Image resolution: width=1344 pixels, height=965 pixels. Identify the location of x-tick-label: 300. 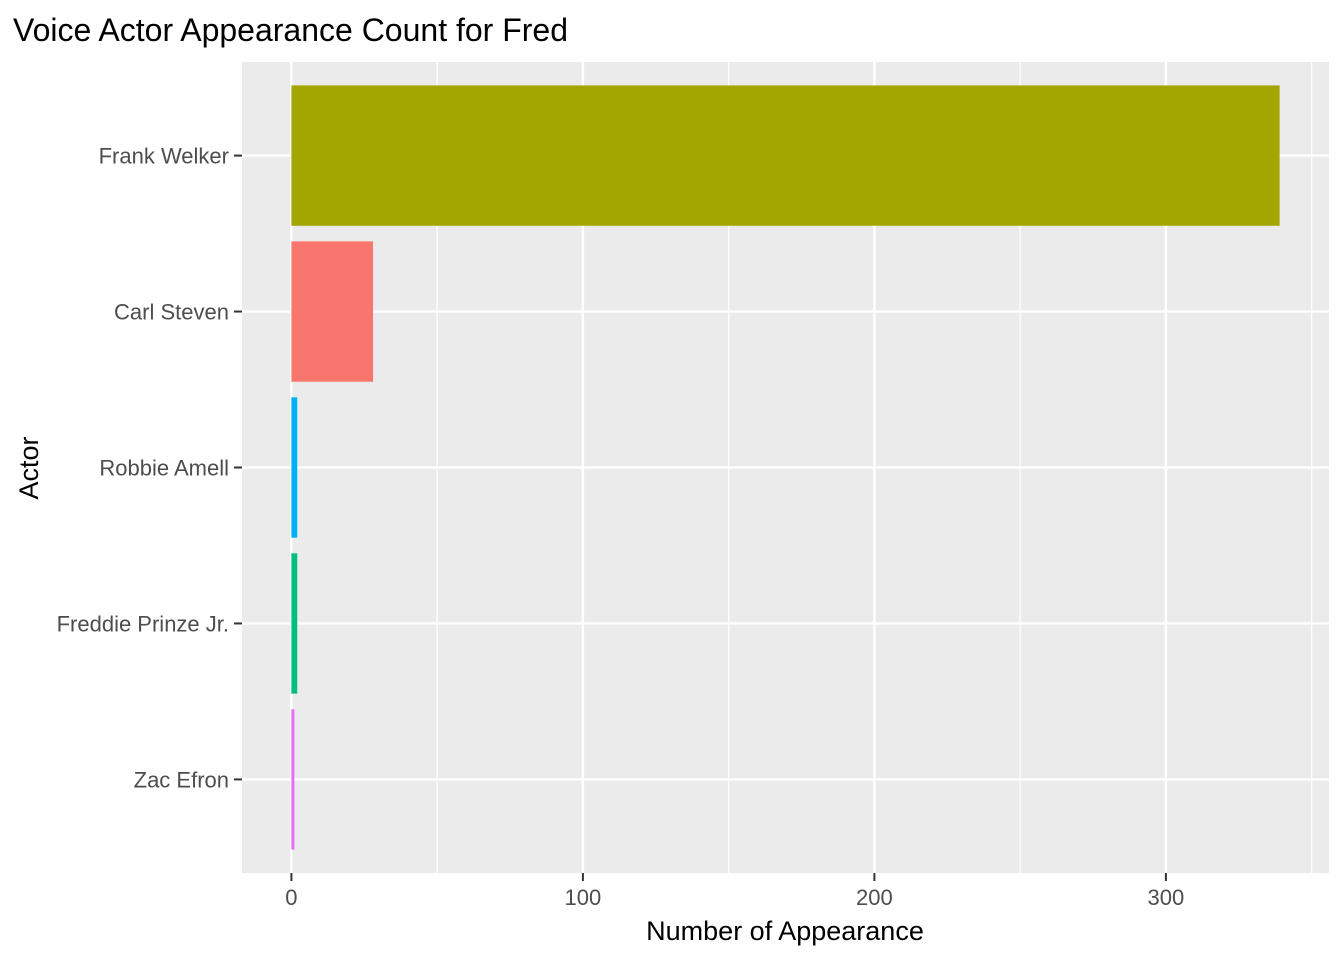
(1166, 897).